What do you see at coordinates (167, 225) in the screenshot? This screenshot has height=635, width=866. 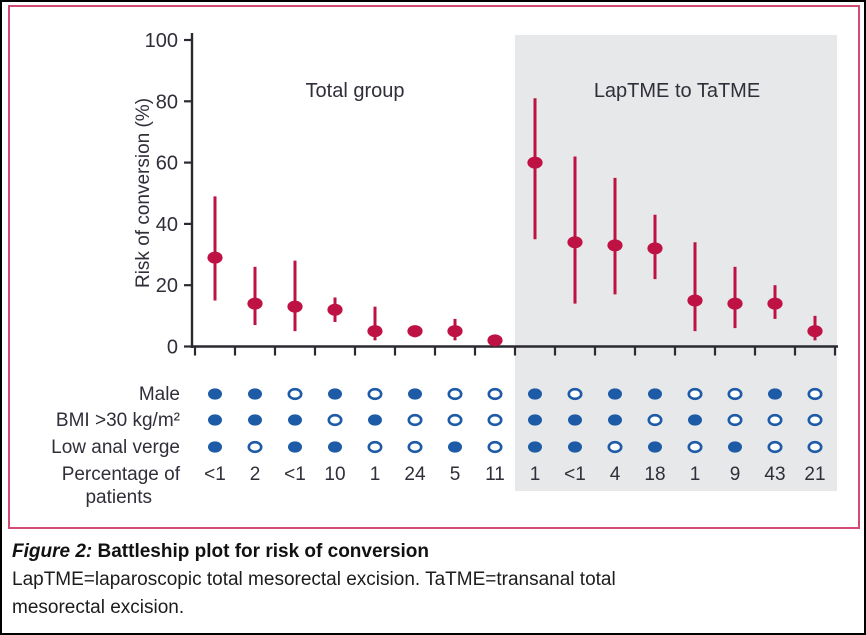 I see `y-tick-label: 40` at bounding box center [167, 225].